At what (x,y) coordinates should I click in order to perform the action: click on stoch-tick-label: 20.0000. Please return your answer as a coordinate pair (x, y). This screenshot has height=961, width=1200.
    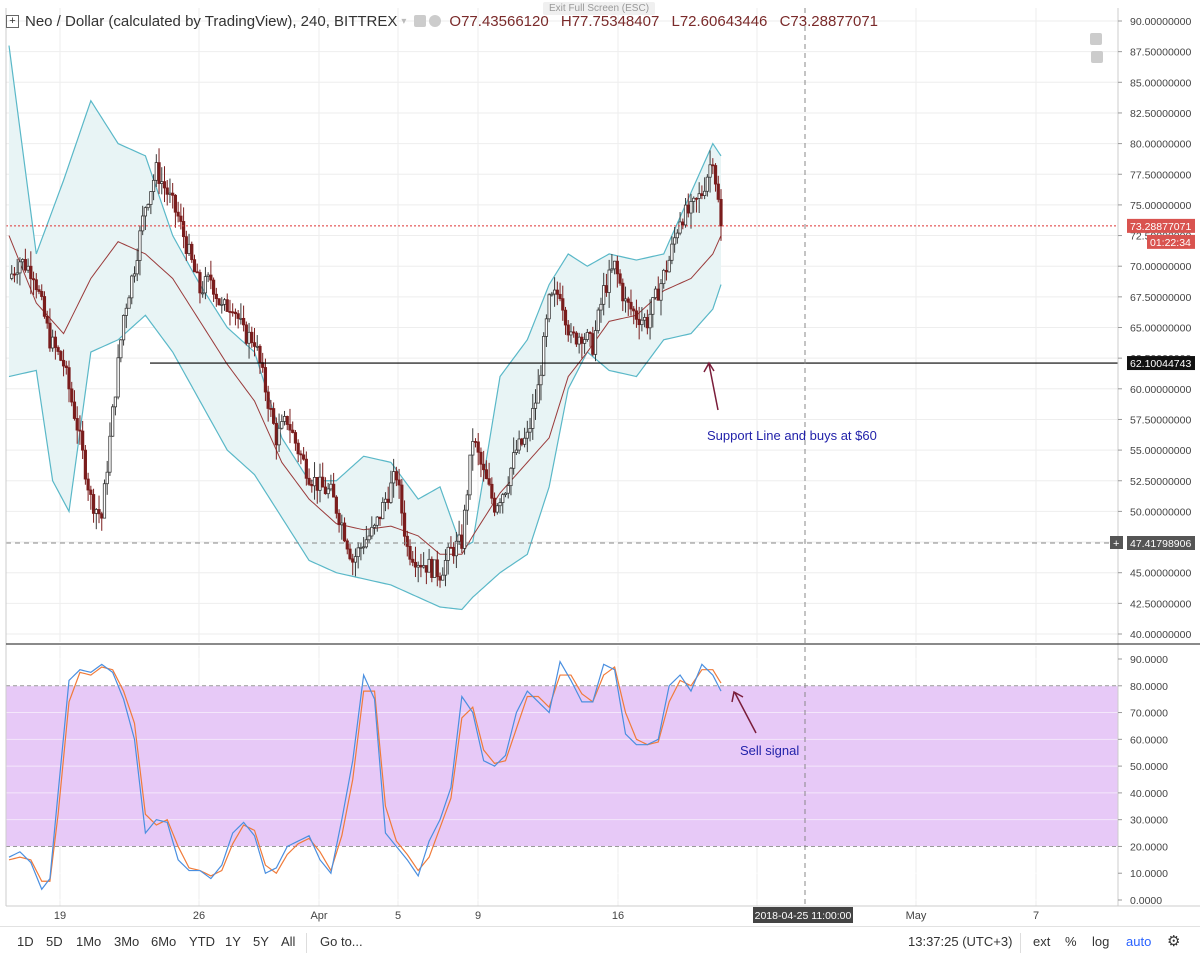
    Looking at the image, I should click on (1149, 847).